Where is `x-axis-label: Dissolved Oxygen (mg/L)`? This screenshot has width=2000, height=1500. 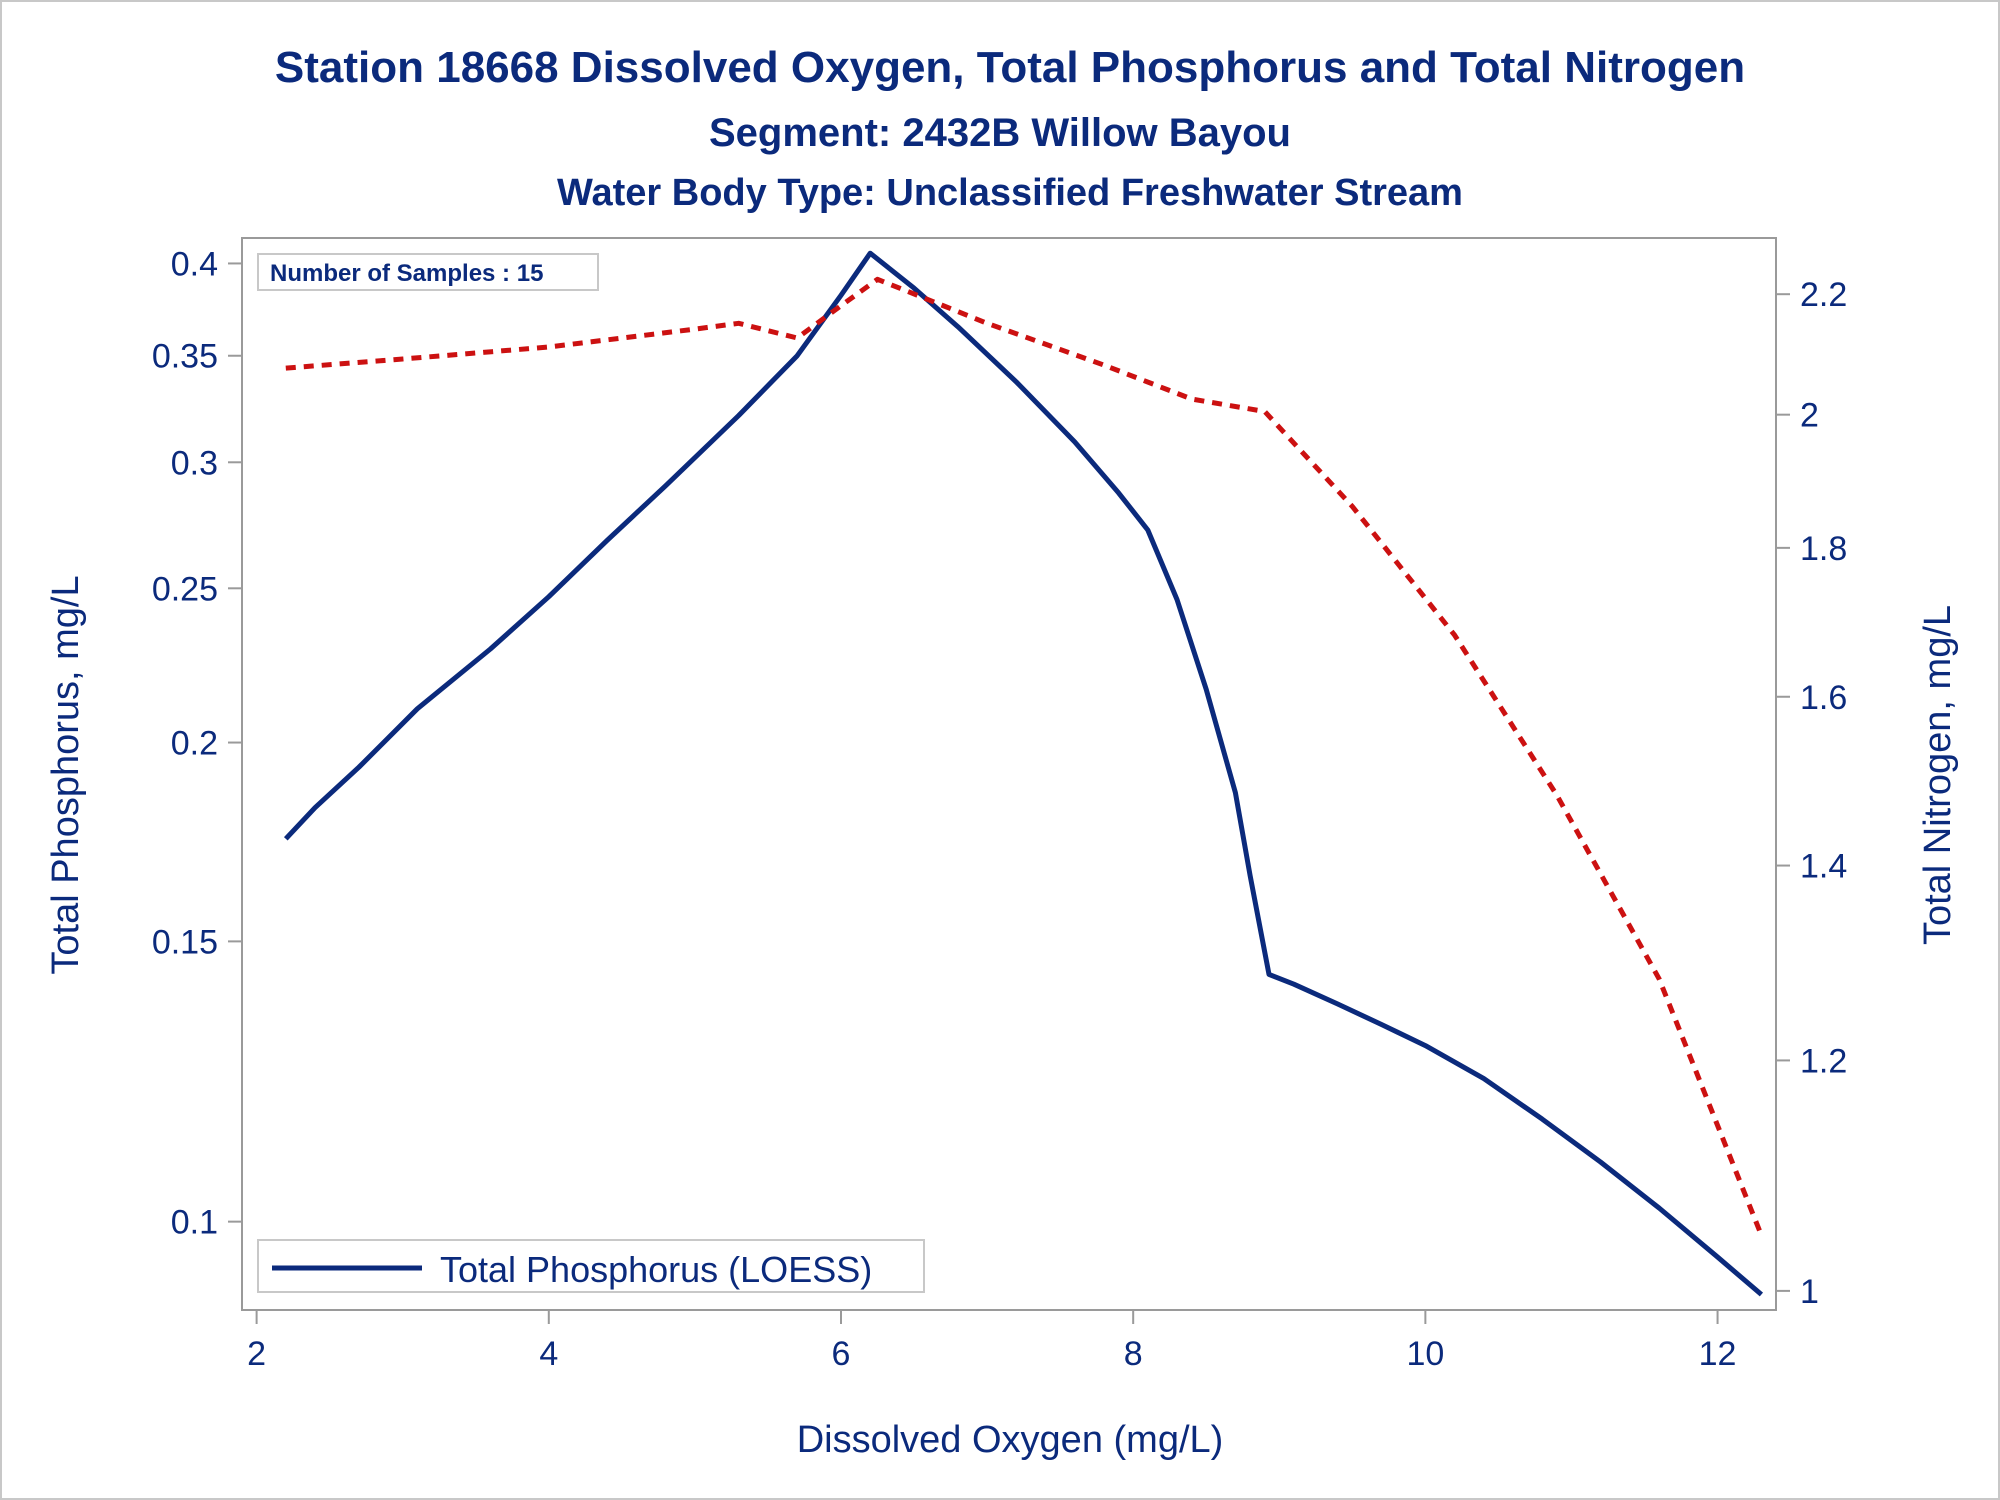
x-axis-label: Dissolved Oxygen (mg/L) is located at coordinates (1010, 1440).